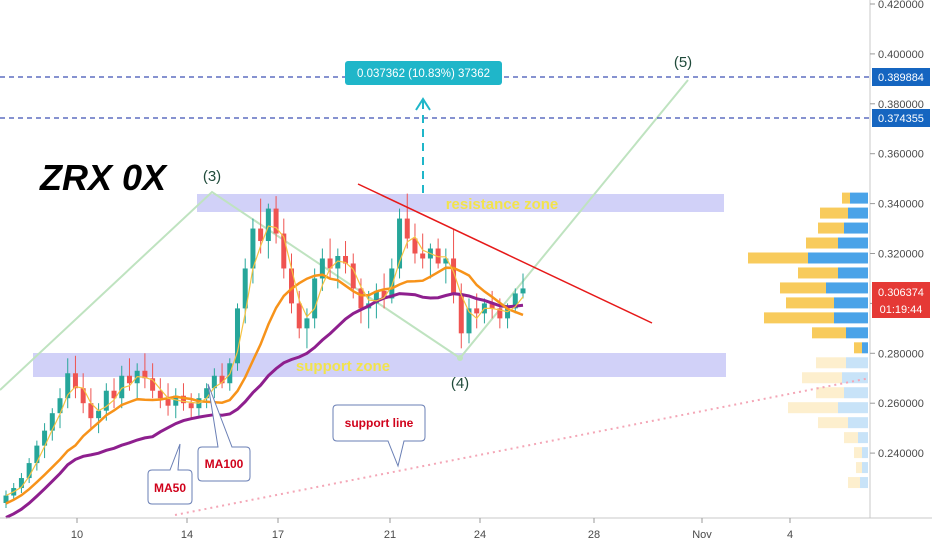  What do you see at coordinates (170, 474) in the screenshot?
I see `ma50-callout` at bounding box center [170, 474].